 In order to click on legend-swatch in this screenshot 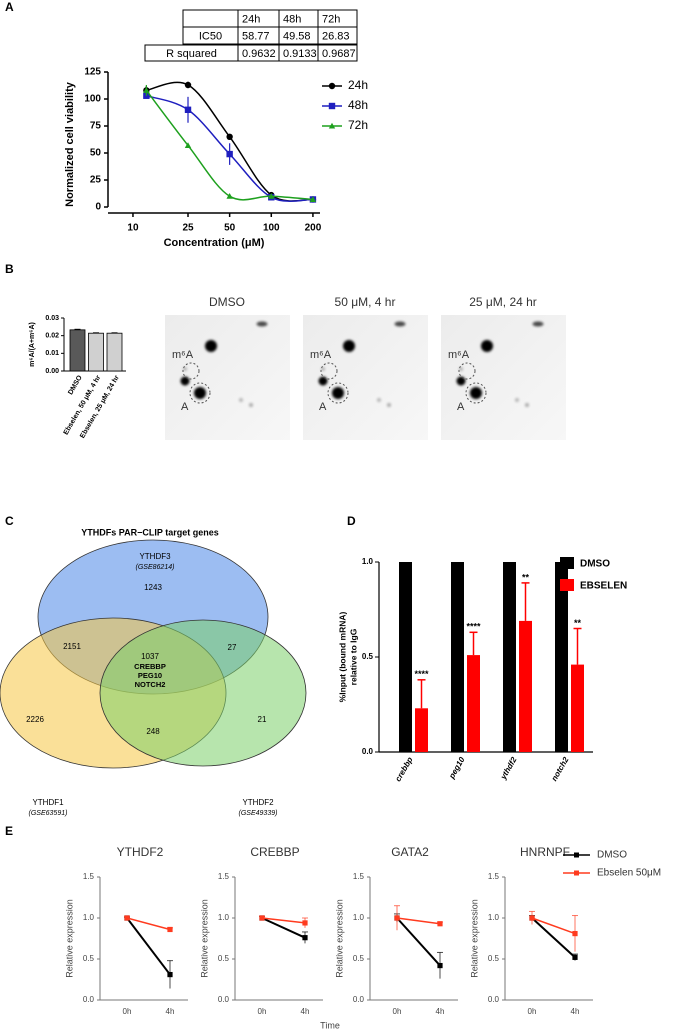, I will do `click(567, 585)`.